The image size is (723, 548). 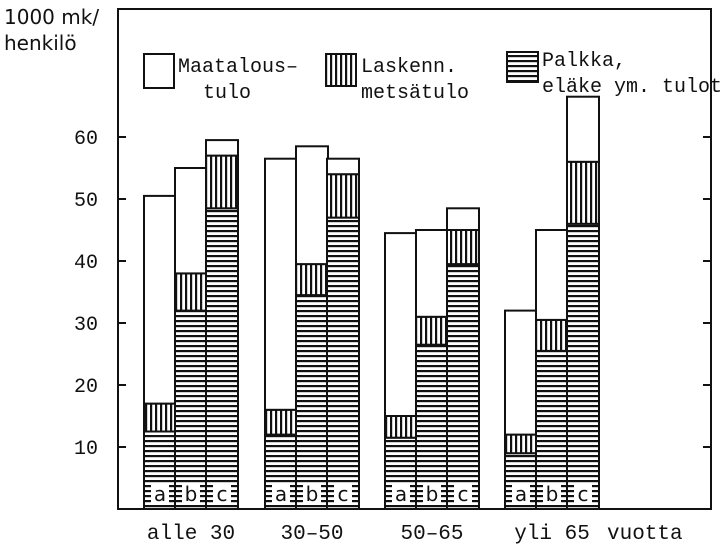 What do you see at coordinates (40, 43) in the screenshot?
I see `y-axis-title-line2: henkilö` at bounding box center [40, 43].